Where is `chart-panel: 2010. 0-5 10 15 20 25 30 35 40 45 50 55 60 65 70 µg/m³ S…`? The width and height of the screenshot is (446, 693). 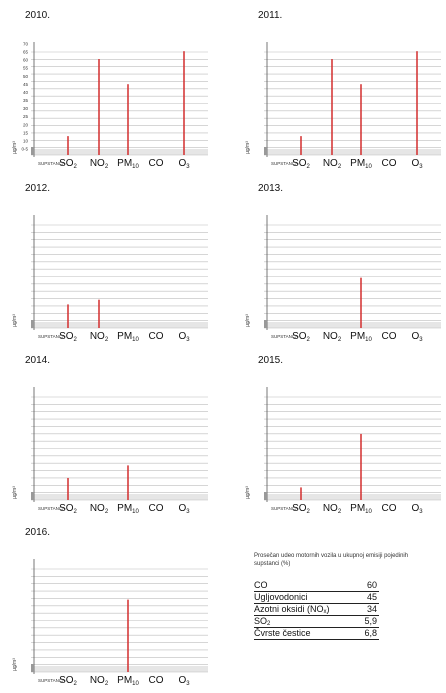 chart-panel: 2010. 0-5 10 15 20 25 30 35 40 45 50 55 60 65 70 µg/m³ S… is located at coordinates (110, 92).